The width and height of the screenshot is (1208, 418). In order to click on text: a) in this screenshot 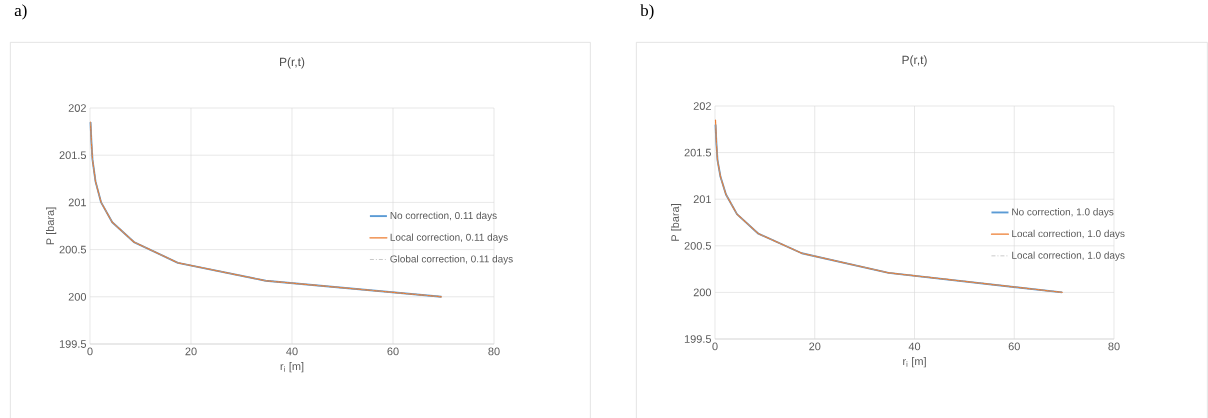, I will do `click(20, 12)`.